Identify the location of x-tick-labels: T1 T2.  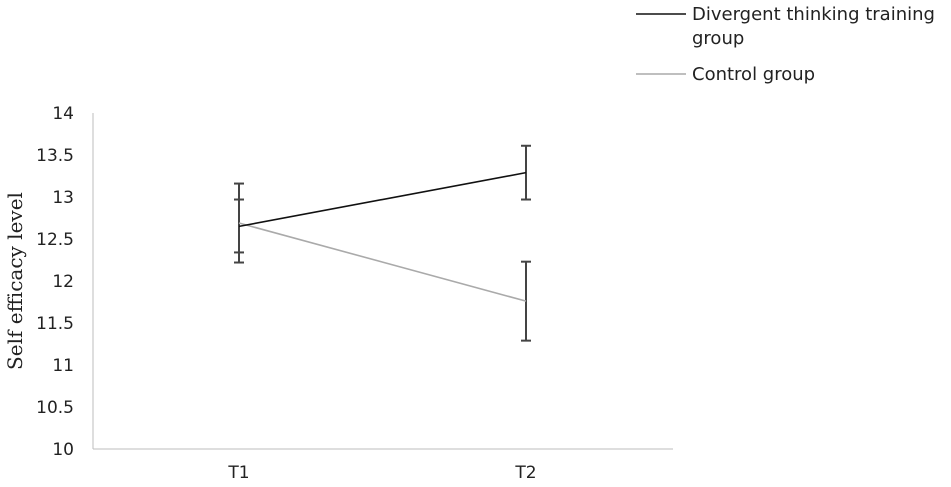
(381, 473).